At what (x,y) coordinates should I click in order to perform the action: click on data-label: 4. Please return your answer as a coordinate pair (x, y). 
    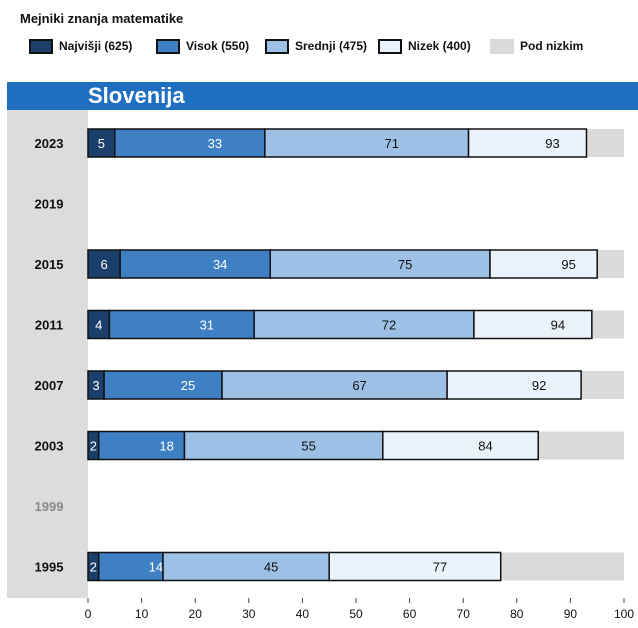
    Looking at the image, I should click on (98, 325).